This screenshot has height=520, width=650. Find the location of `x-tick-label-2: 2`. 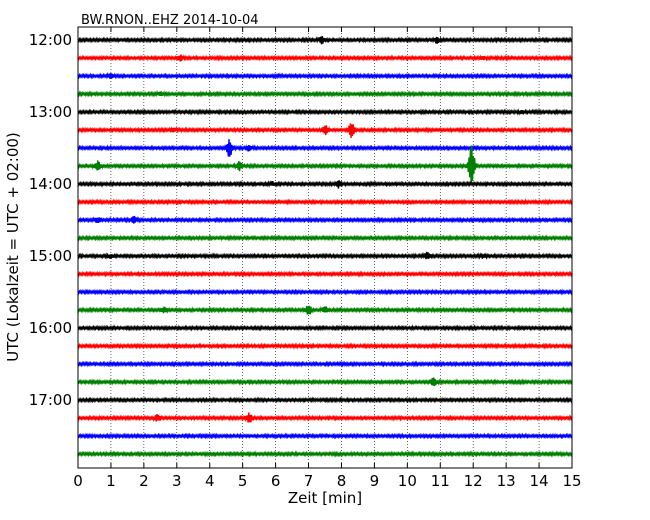

x-tick-label-2: 2 is located at coordinates (144, 481).